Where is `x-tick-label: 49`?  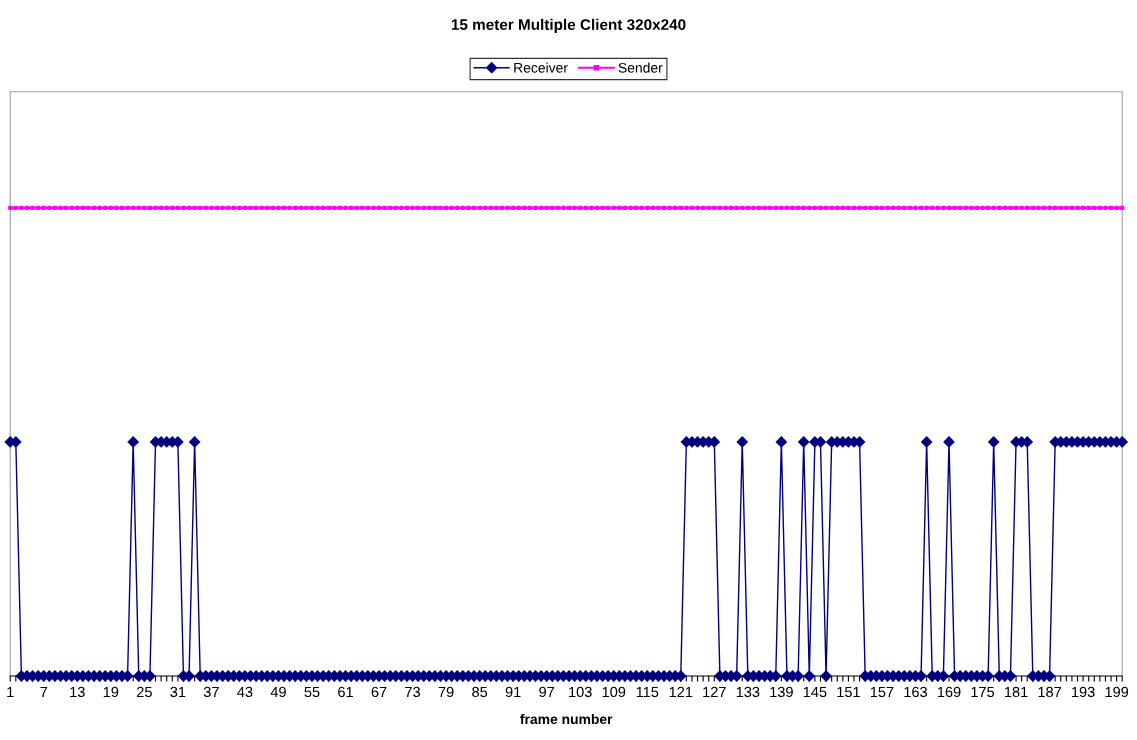
x-tick-label: 49 is located at coordinates (278, 692).